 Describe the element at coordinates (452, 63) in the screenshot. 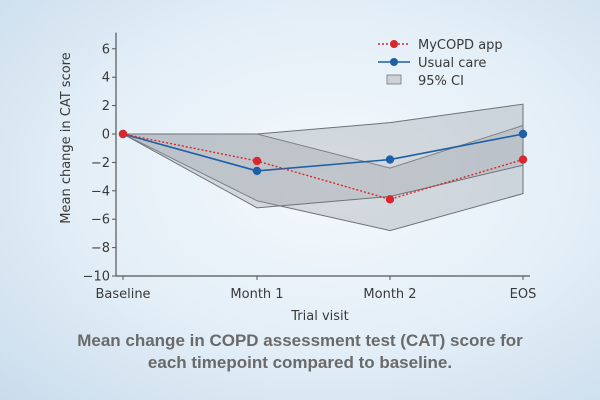

I see `legend-label-usual-care: Usual care` at that location.